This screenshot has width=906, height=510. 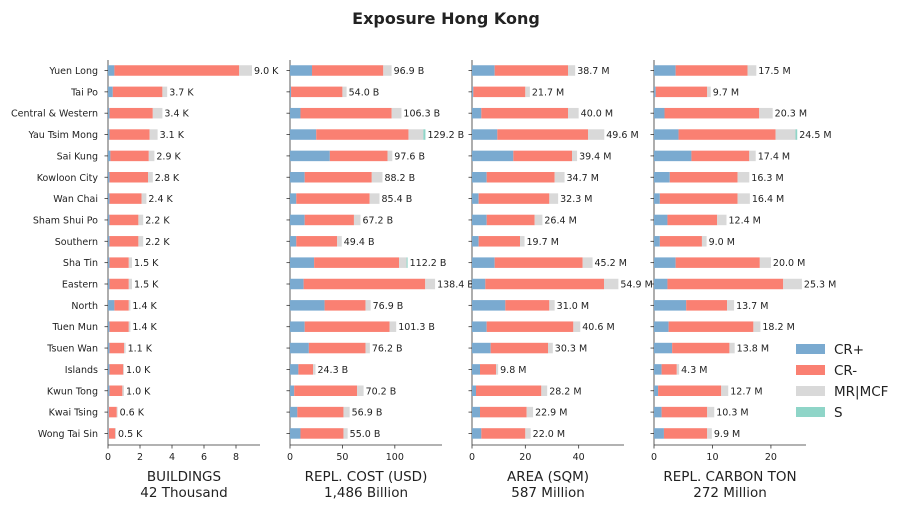 I want to click on panel-area-sqm-value-label-yau-tsim-mong: 49.6 M, so click(x=622, y=135).